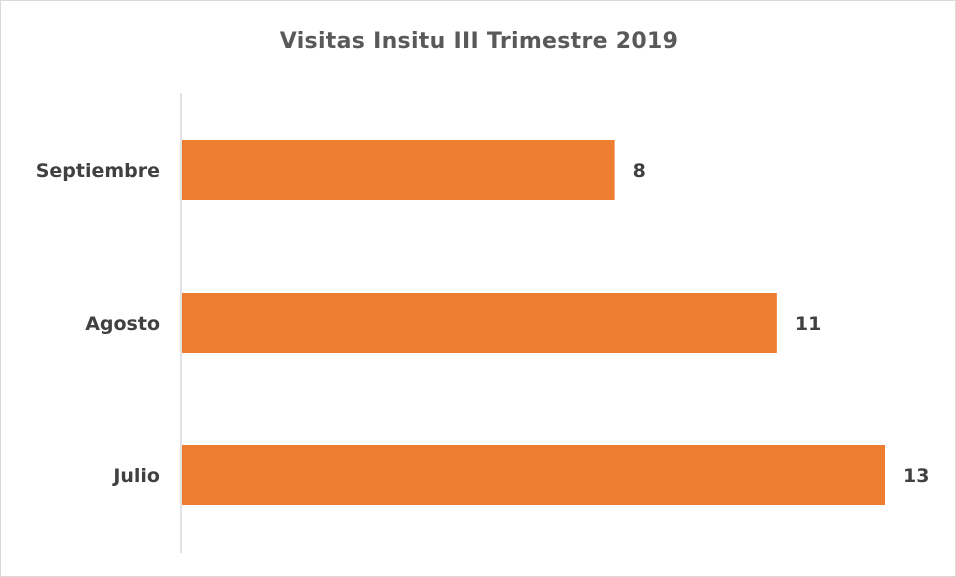 The height and width of the screenshot is (577, 956). I want to click on category-label-septiembre: Septiembre, so click(98, 171).